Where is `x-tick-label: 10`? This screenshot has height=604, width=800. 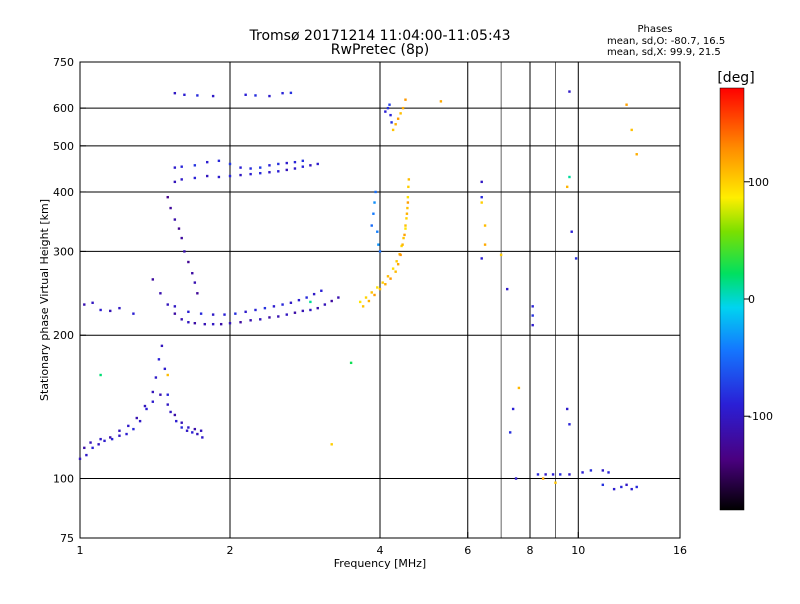 x-tick-label: 10 is located at coordinates (578, 550).